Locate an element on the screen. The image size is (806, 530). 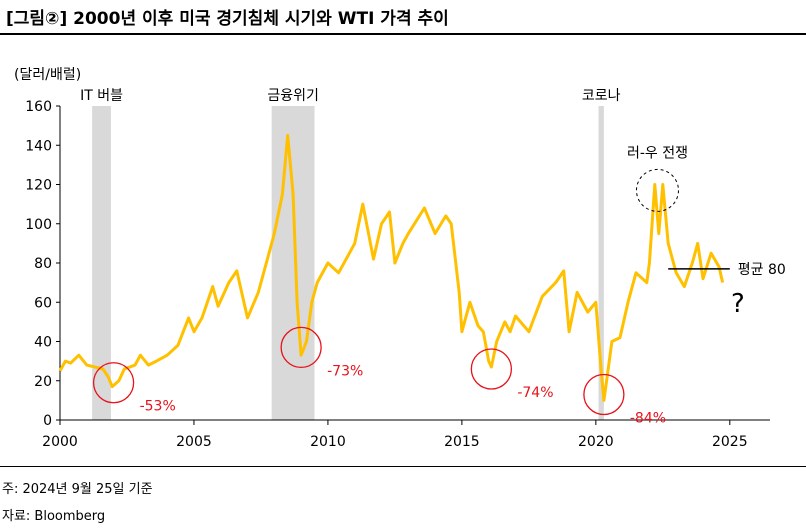
y-tick-label: 80 is located at coordinates (43, 264).